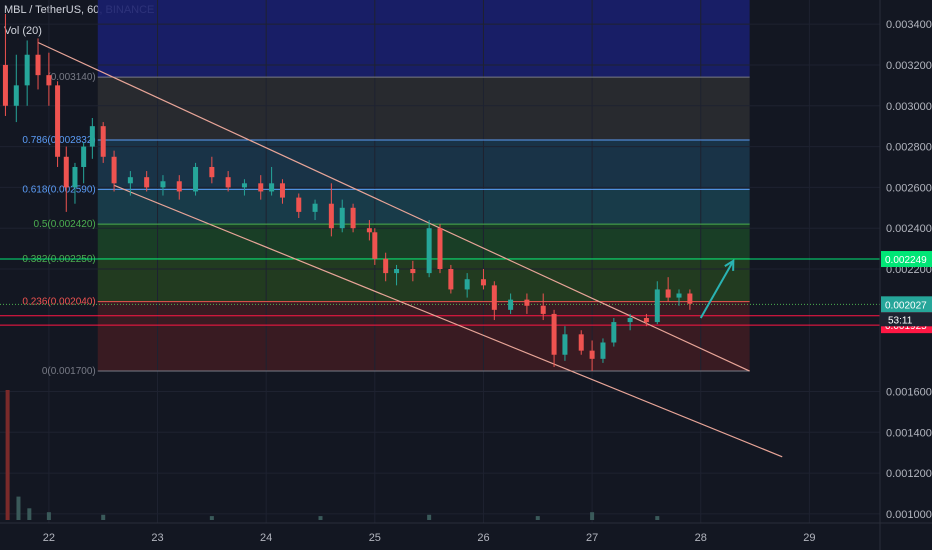  Describe the element at coordinates (909, 229) in the screenshot. I see `price-tick-label: 0.002400` at that location.